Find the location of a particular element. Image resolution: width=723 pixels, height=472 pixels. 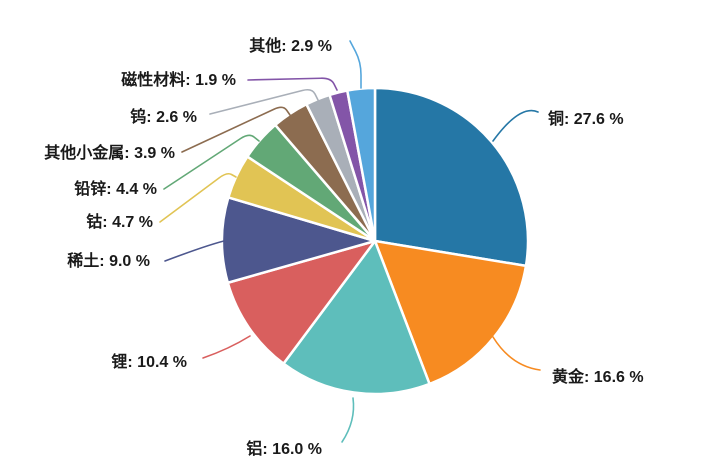

slice-label-cobalt: 钴: 4.7 % is located at coordinates (119, 221).